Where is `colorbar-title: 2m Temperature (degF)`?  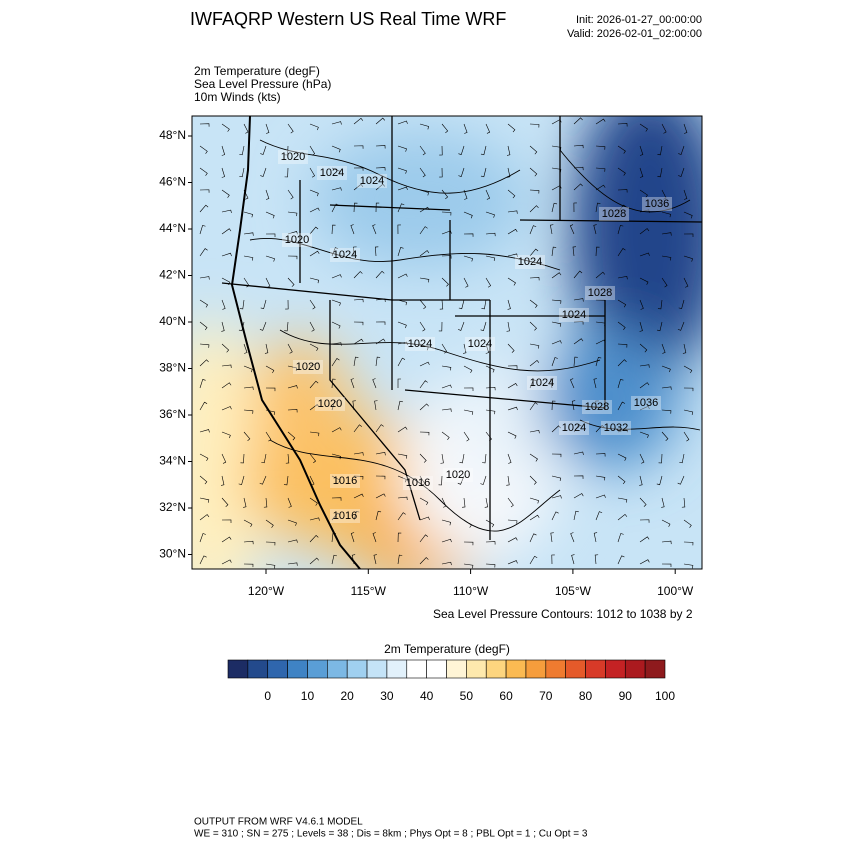 colorbar-title: 2m Temperature (degF) is located at coordinates (447, 649).